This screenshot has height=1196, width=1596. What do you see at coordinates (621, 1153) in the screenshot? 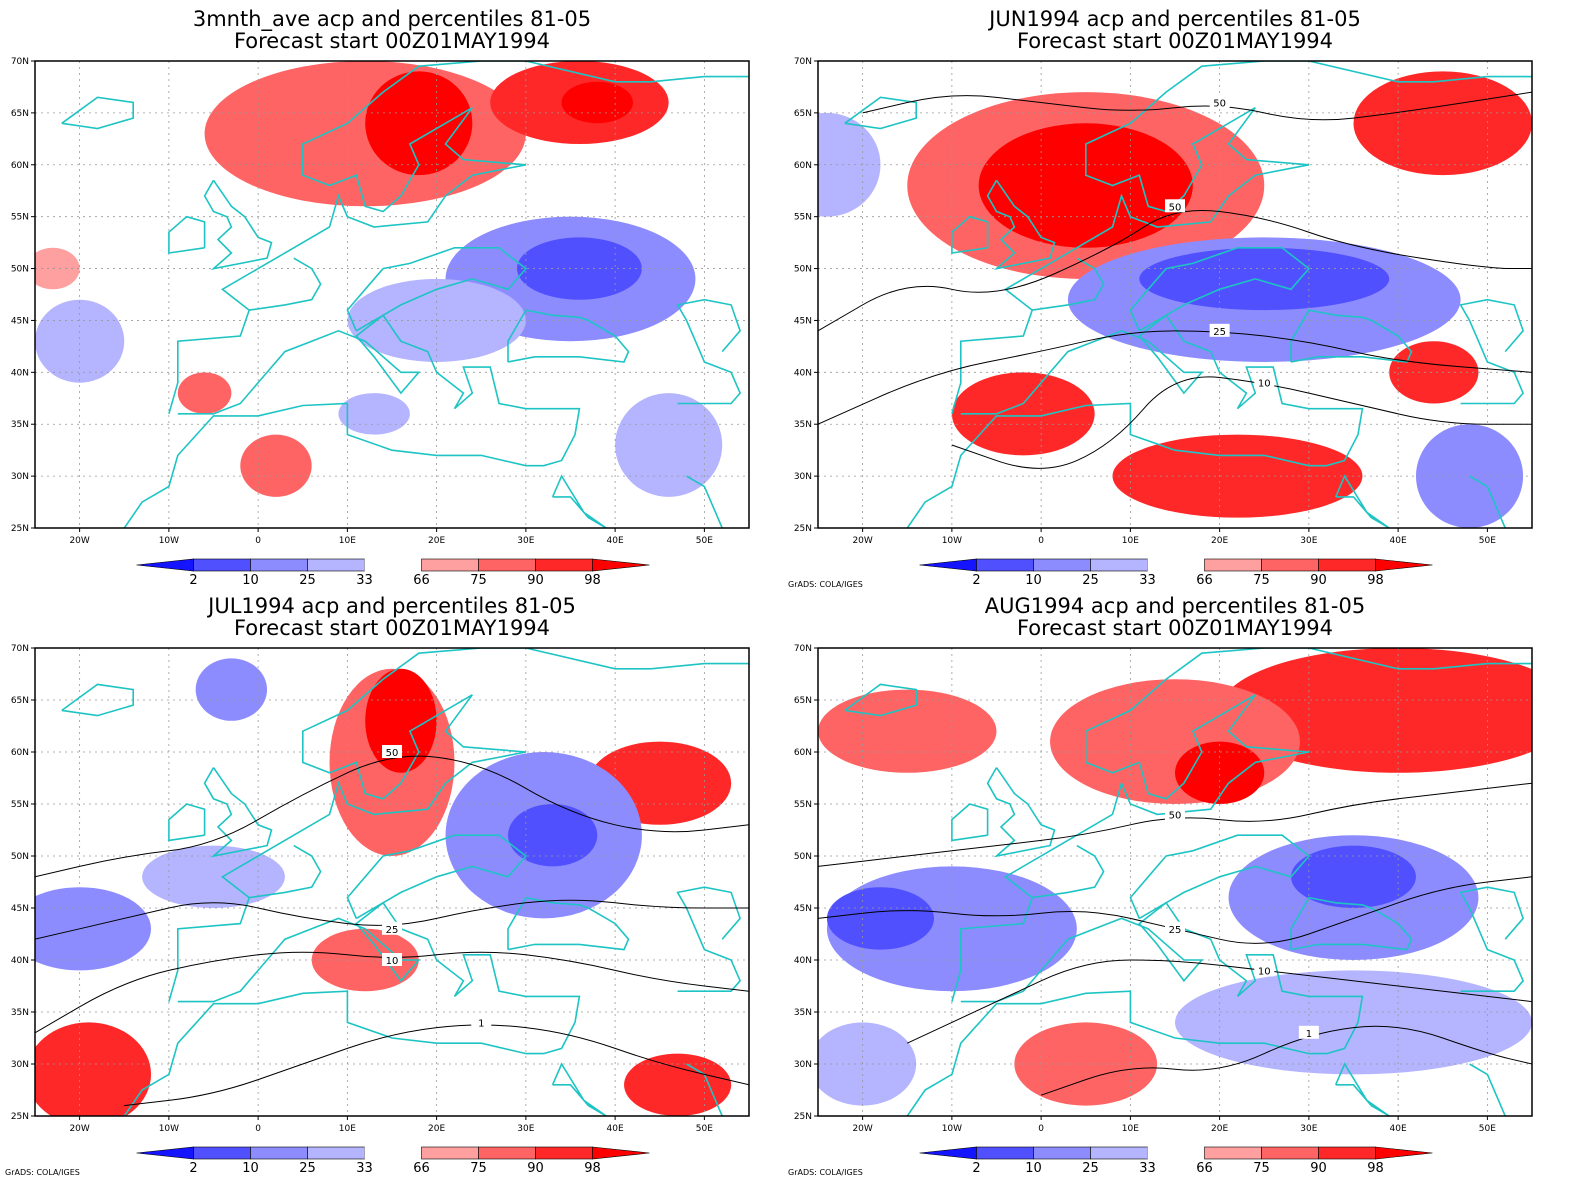
I see `colorbar-arrow-high` at bounding box center [621, 1153].